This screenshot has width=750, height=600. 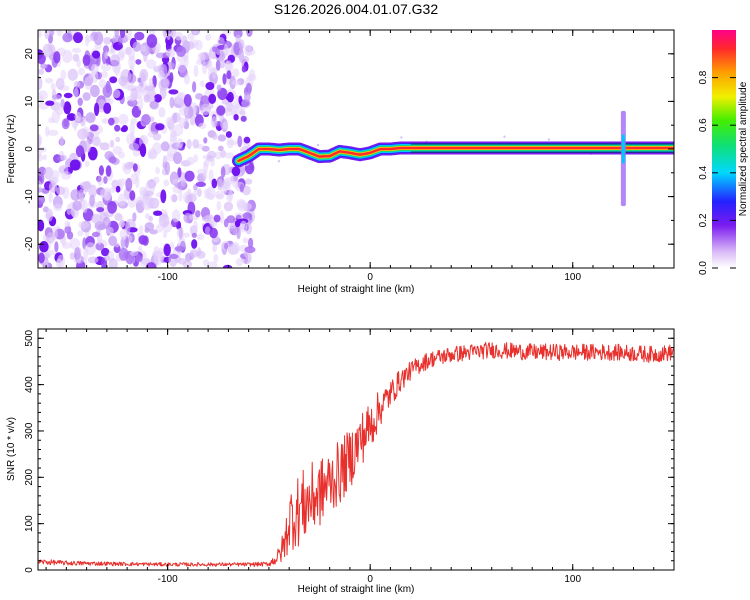 I want to click on colorbar-label: Normalized spectral amplitude, so click(x=743, y=148).